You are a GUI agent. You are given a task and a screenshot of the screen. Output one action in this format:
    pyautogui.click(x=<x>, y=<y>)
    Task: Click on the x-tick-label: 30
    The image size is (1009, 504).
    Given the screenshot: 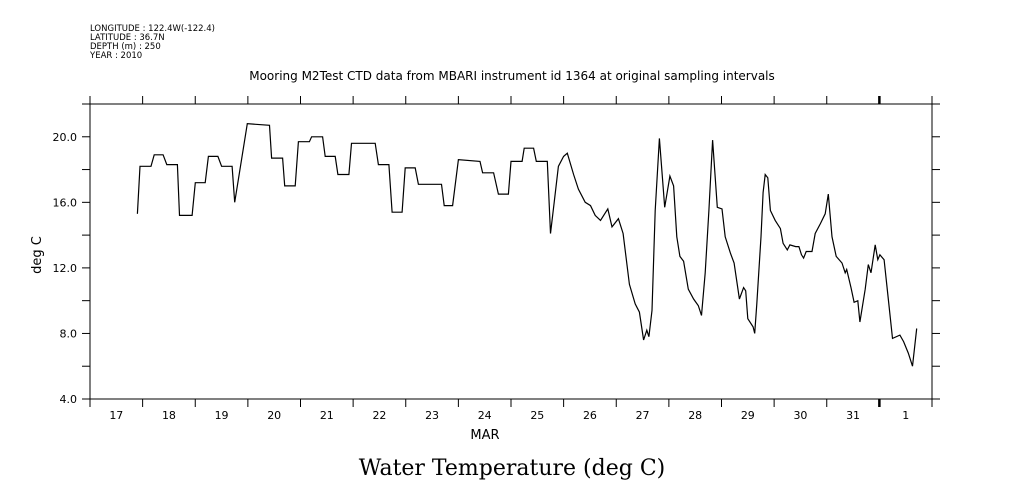 What is the action you would take?
    pyautogui.click(x=800, y=415)
    